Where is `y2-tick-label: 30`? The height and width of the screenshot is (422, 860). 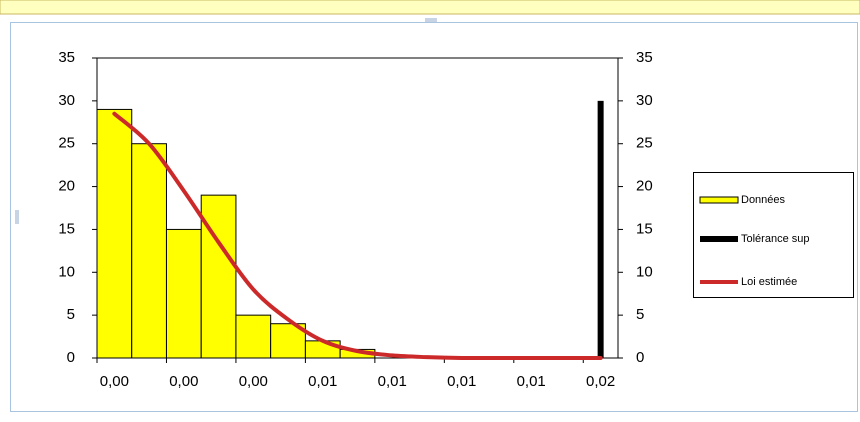
y2-tick-label: 30 is located at coordinates (644, 100).